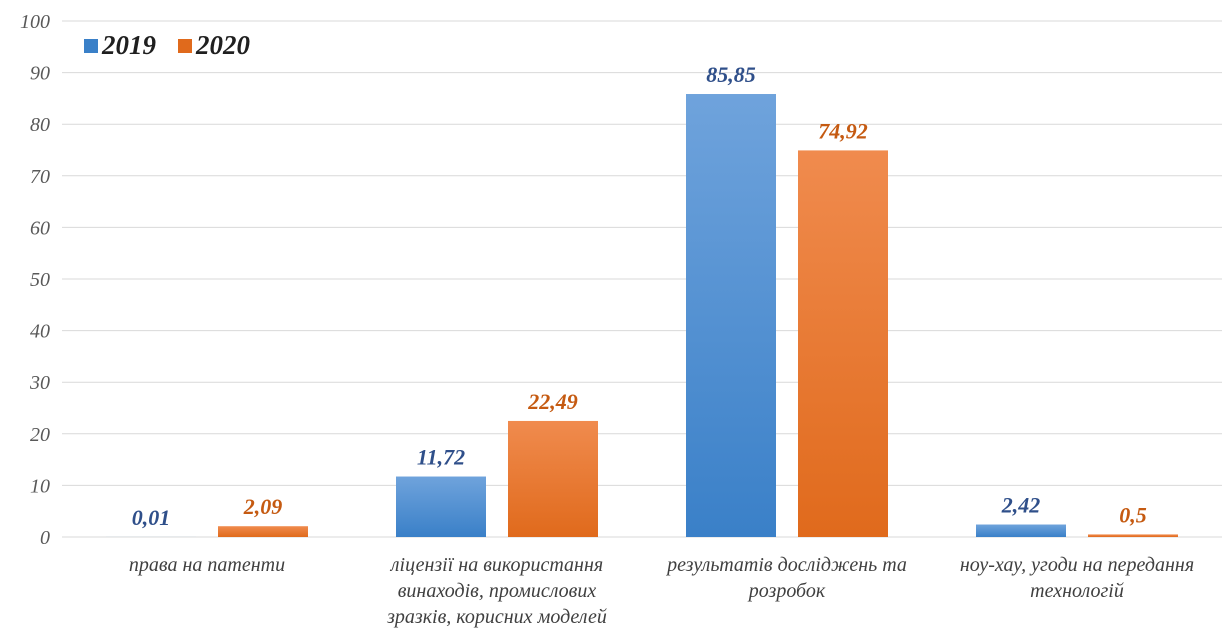 This screenshot has width=1222, height=630. Describe the element at coordinates (786, 591) in the screenshot. I see `category-label-2-line-1: розробок` at that location.